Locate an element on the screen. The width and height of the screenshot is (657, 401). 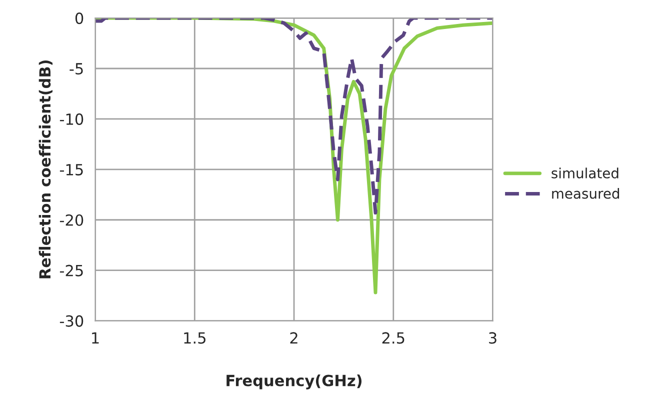
y-tick-label: -5 is located at coordinates (76, 69).